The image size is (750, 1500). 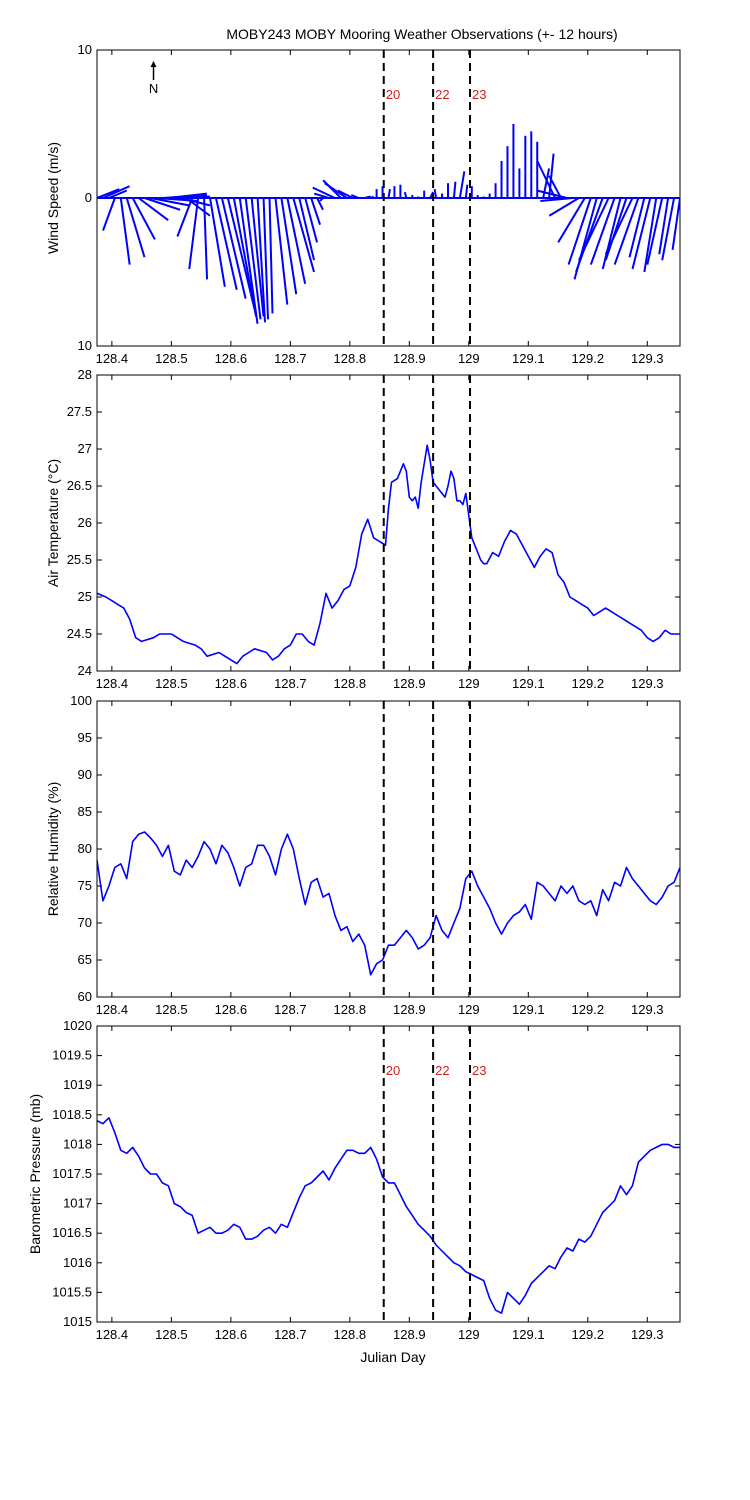 I want to click on series-line, so click(x=388, y=554).